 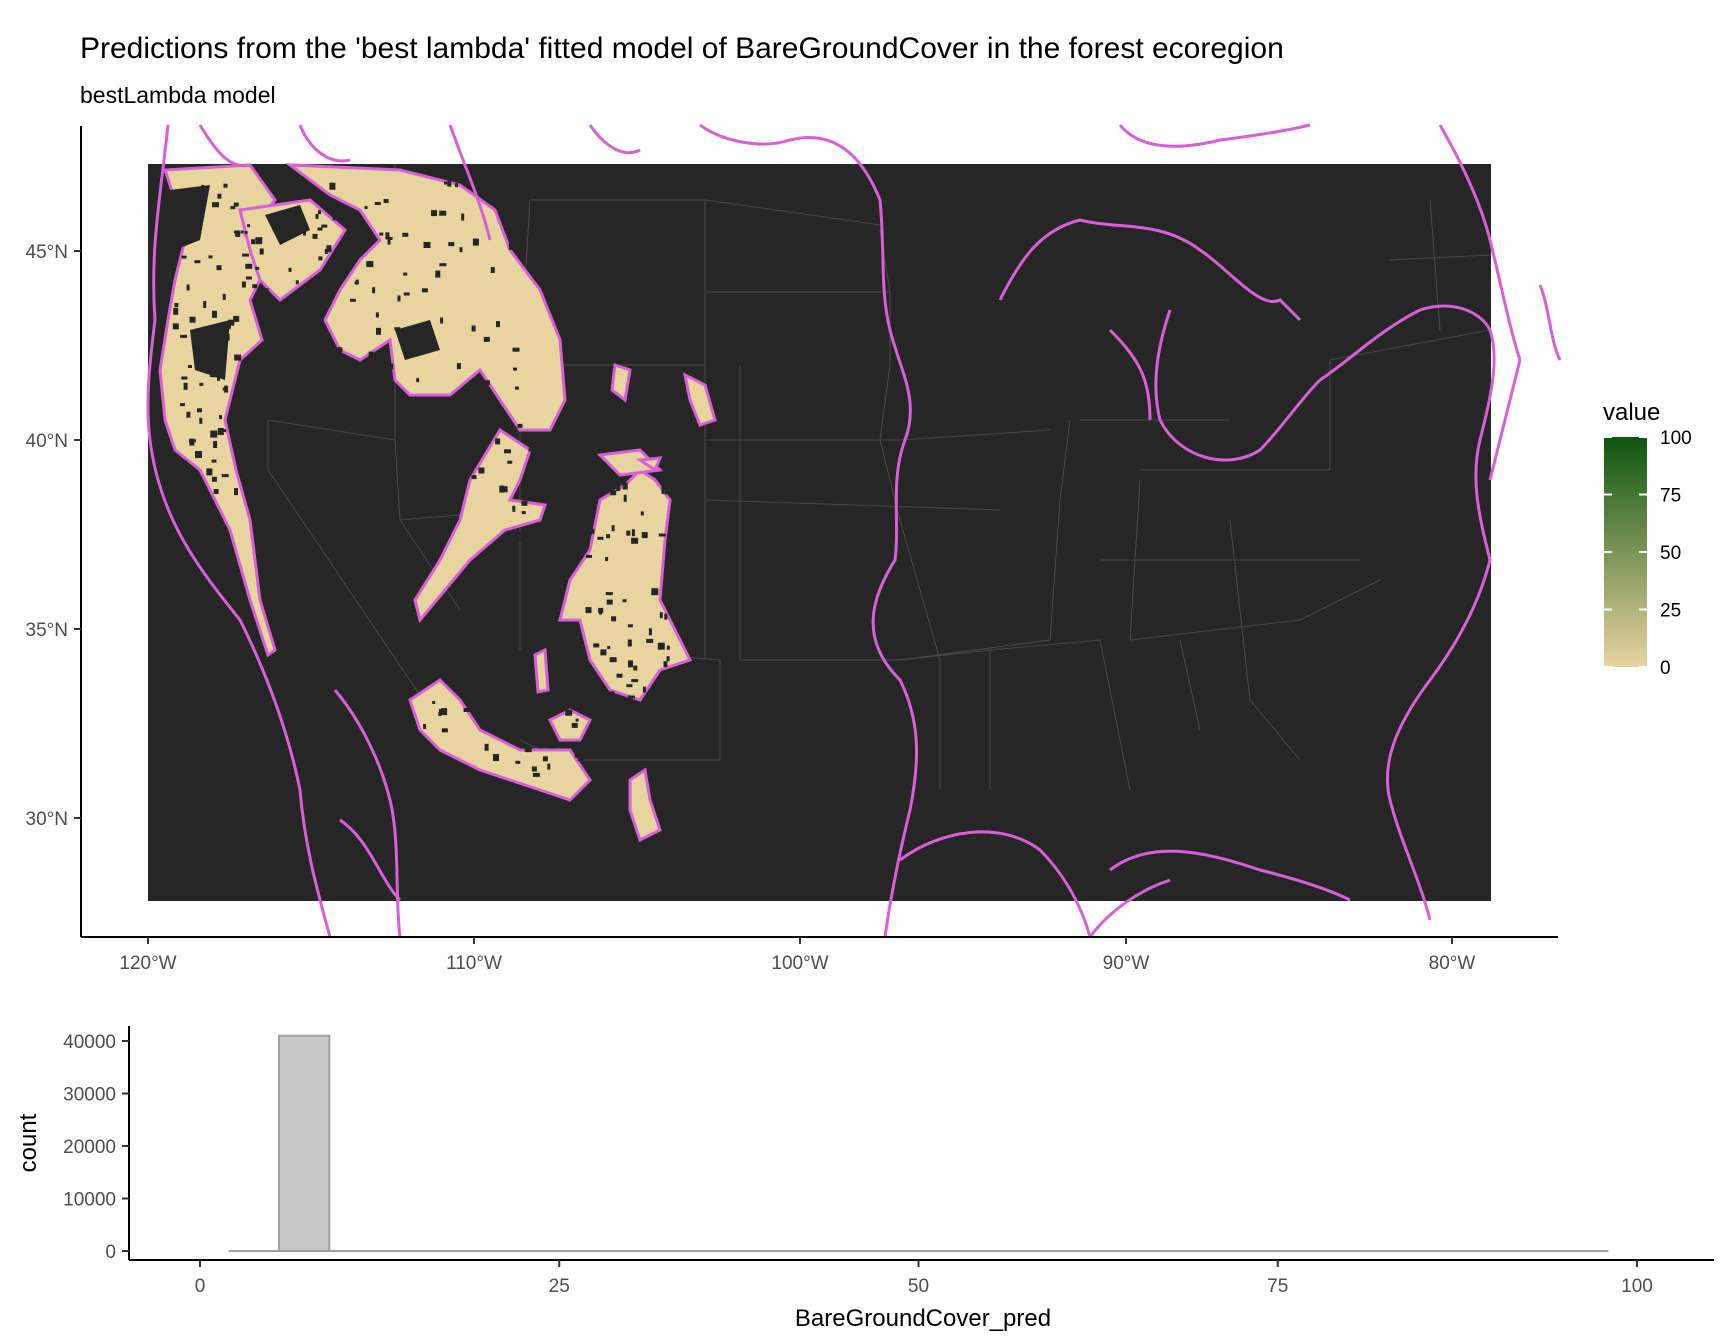 What do you see at coordinates (1670, 553) in the screenshot?
I see `legend-tick-label: 50` at bounding box center [1670, 553].